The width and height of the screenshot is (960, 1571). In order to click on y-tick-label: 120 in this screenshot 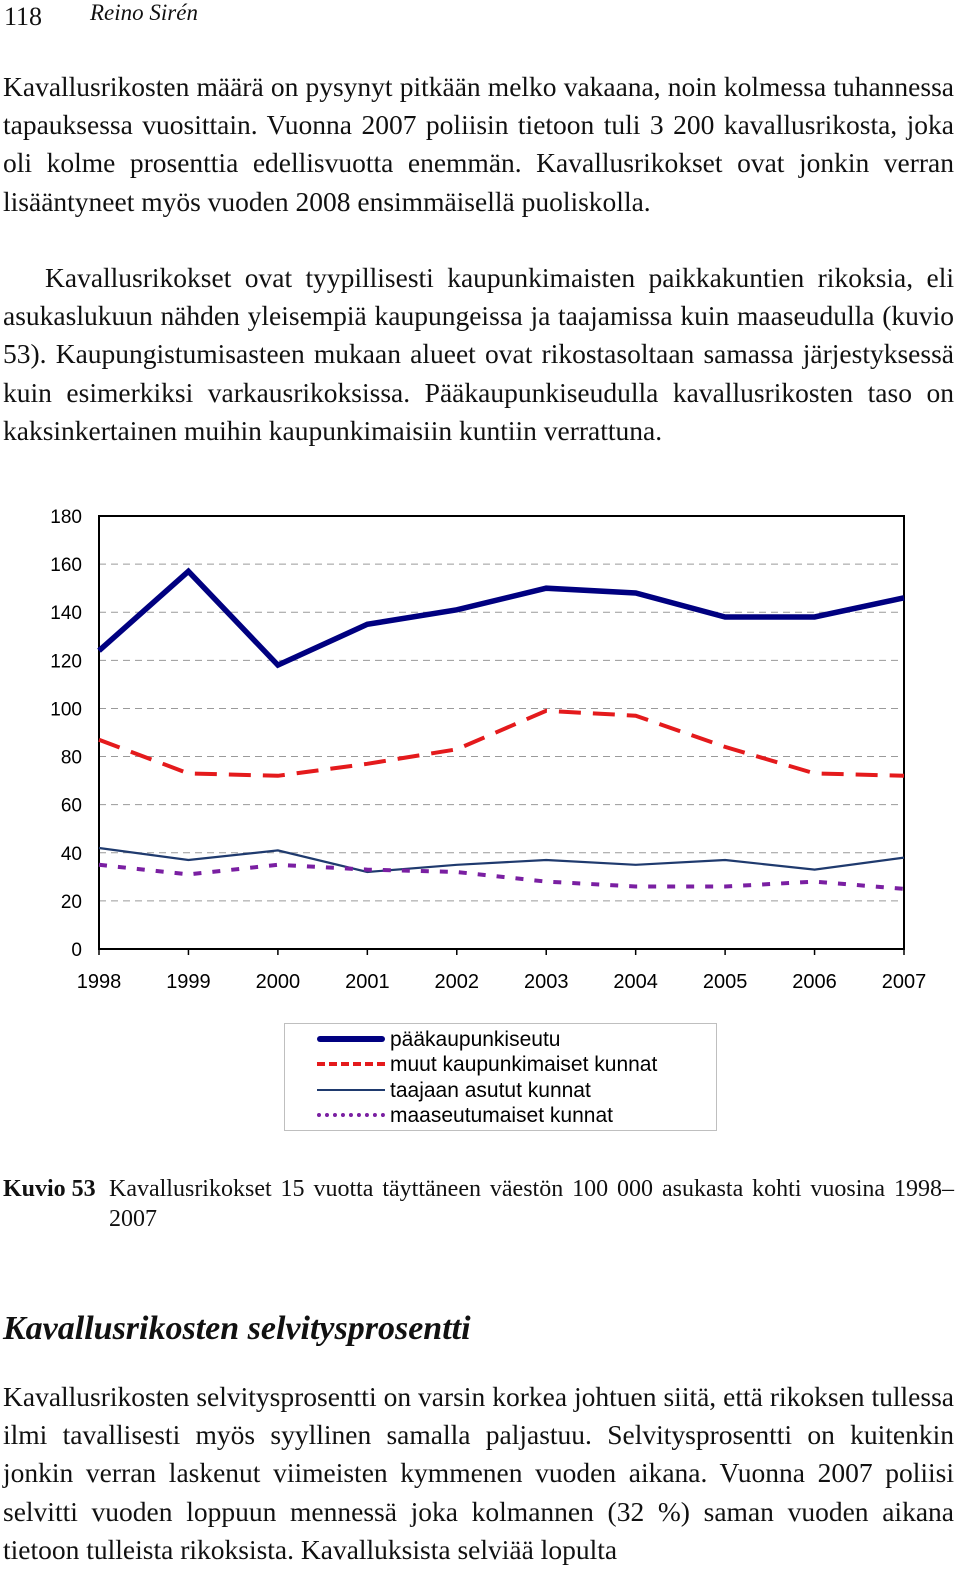, I will do `click(66, 661)`.